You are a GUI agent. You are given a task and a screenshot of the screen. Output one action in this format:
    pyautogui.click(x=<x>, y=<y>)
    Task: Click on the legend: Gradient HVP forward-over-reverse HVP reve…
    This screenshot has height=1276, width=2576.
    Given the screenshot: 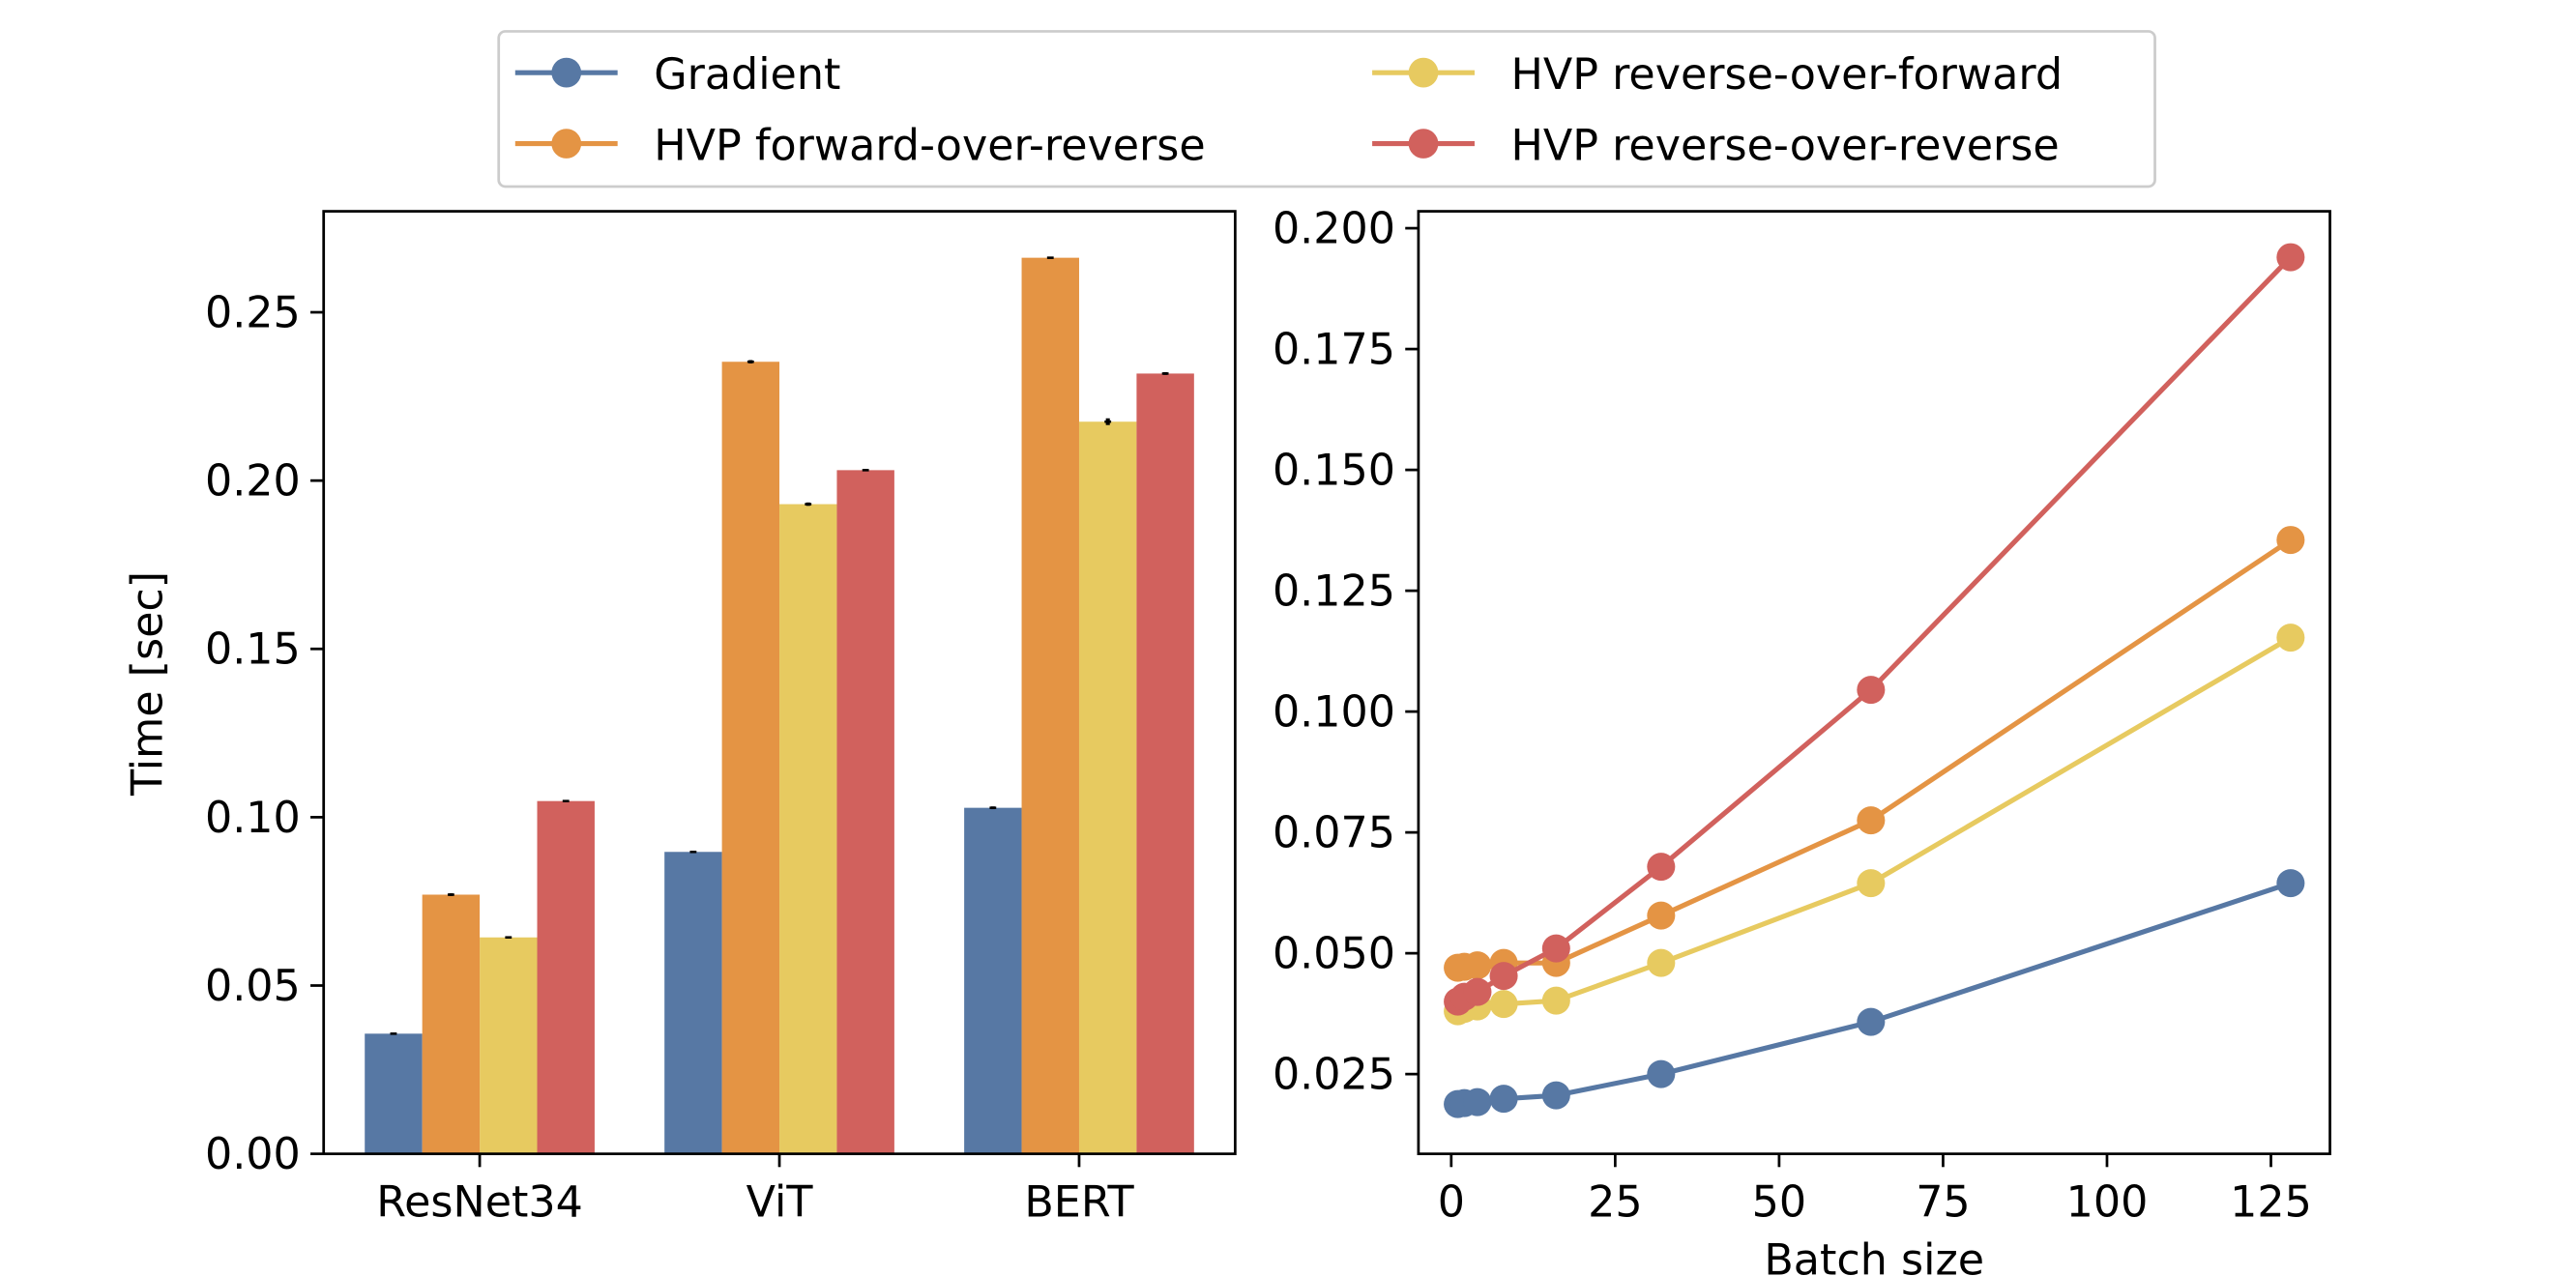 What is the action you would take?
    pyautogui.click(x=1326, y=109)
    